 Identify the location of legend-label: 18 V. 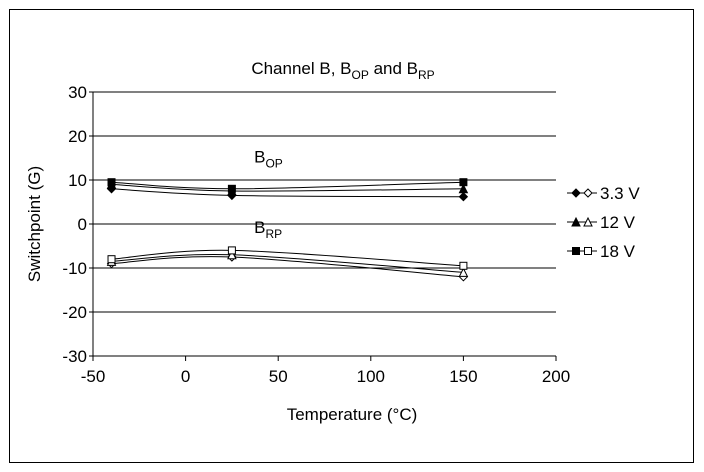
(618, 251).